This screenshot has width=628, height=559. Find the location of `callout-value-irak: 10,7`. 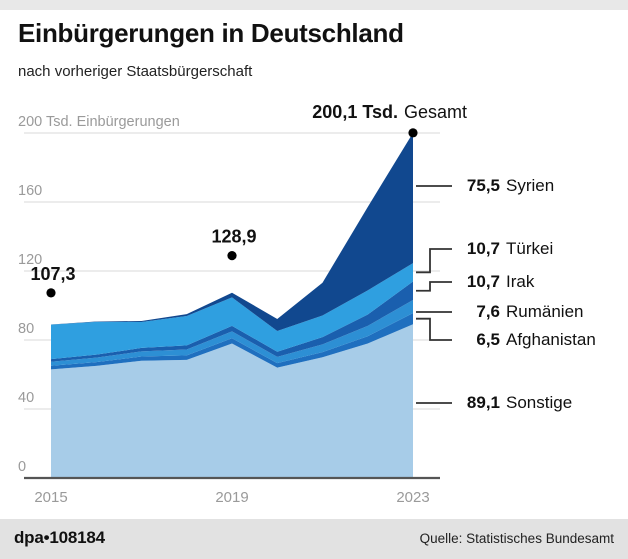

callout-value-irak: 10,7 is located at coordinates (483, 281).